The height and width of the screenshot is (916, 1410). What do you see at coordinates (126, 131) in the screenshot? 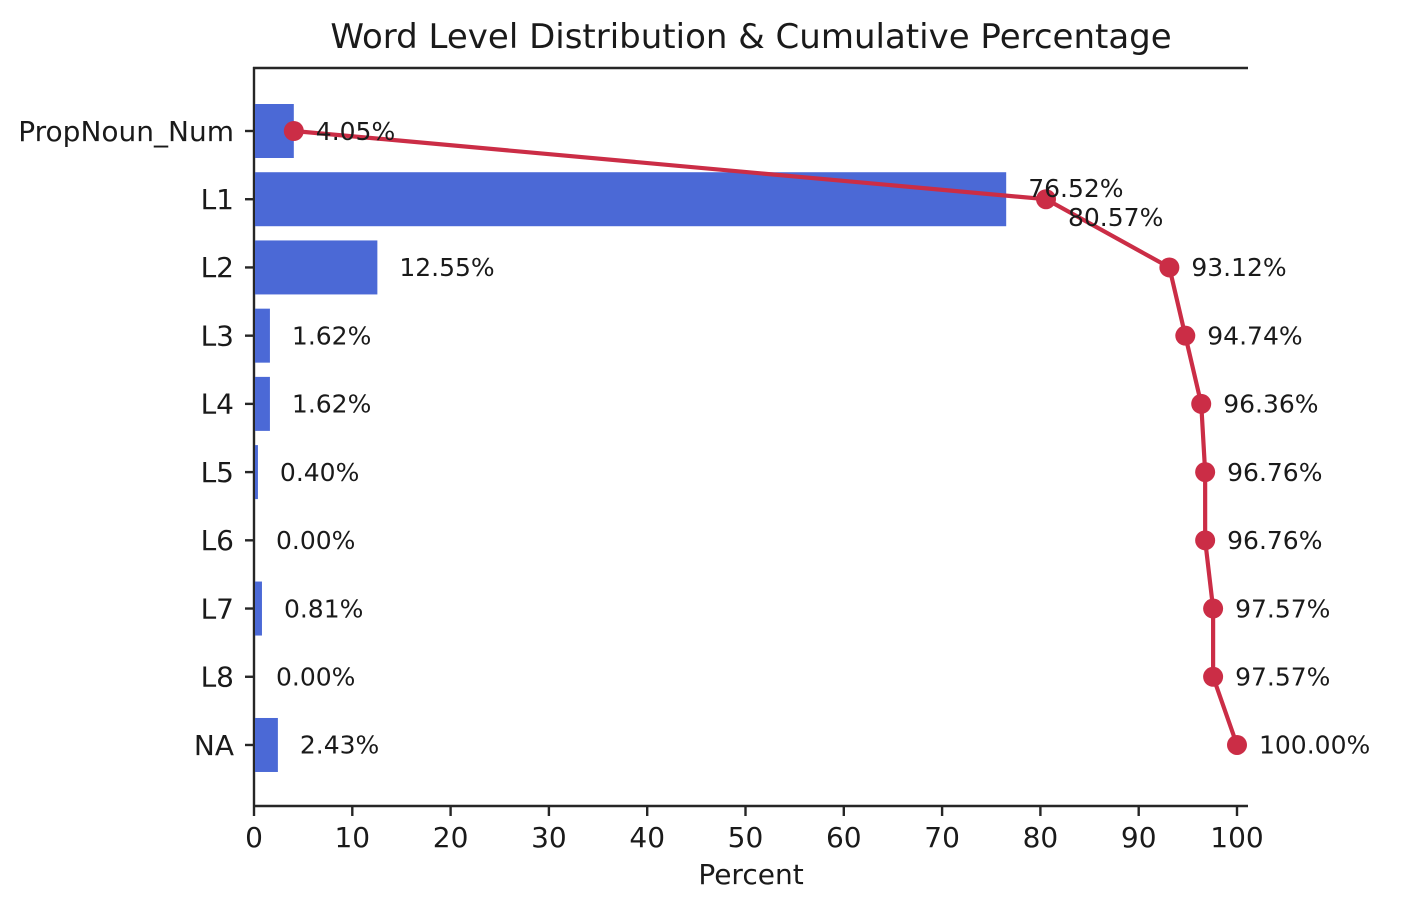
I see `y-category-label: PropNoun_Num` at bounding box center [126, 131].